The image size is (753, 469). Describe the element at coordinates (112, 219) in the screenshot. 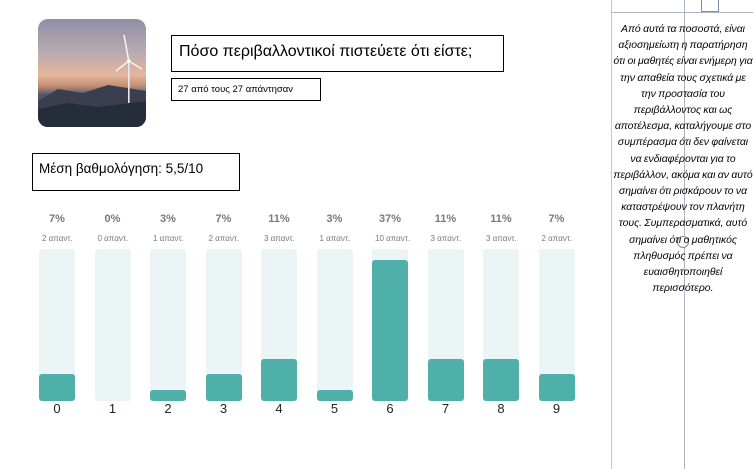

I see `percent-label: 0%` at that location.